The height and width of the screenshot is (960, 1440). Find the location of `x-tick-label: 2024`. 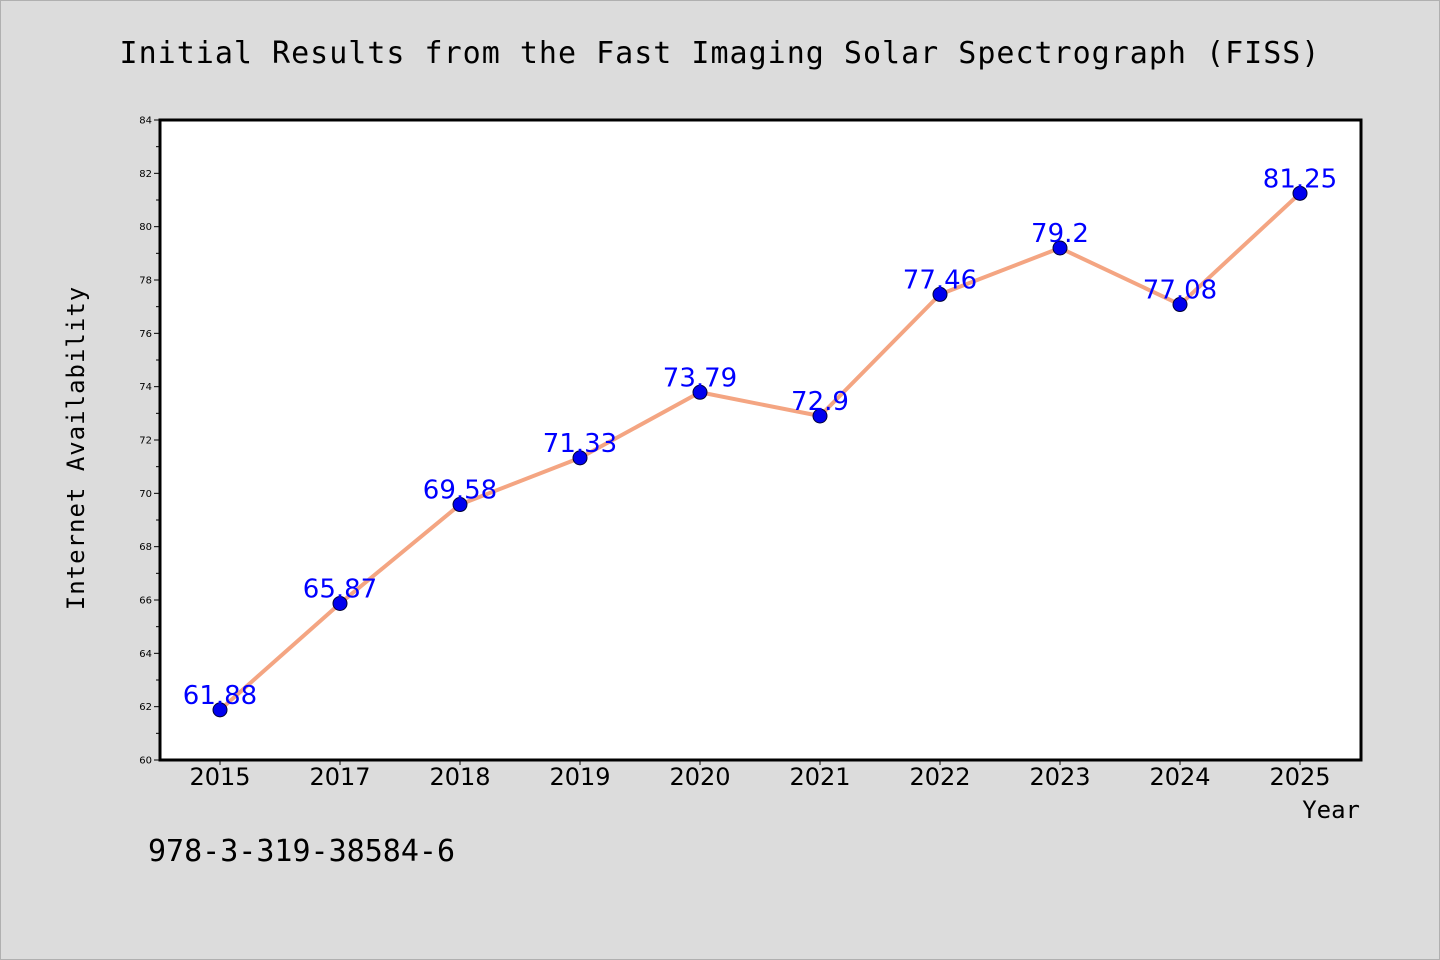

x-tick-label: 2024 is located at coordinates (1179, 777).